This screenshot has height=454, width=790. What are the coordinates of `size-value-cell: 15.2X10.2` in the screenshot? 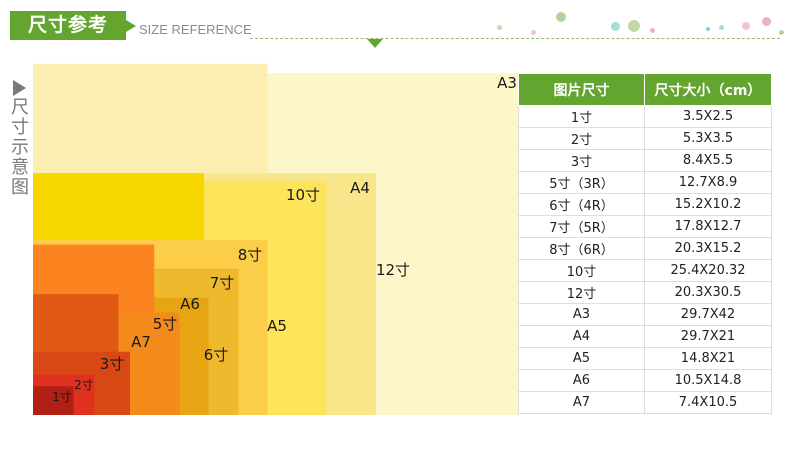 It's located at (708, 204).